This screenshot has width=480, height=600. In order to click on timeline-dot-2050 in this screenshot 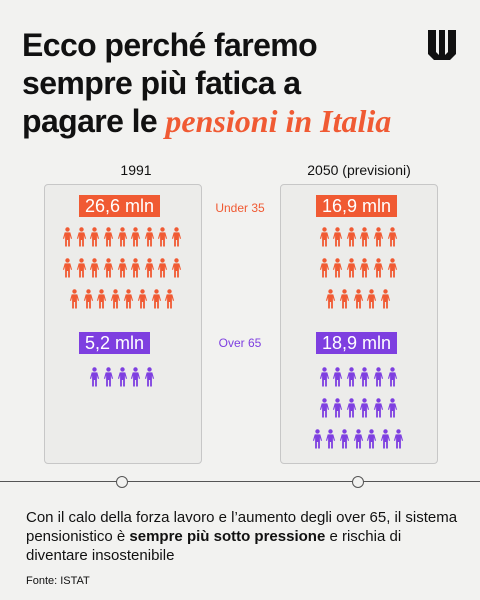, I will do `click(358, 482)`.